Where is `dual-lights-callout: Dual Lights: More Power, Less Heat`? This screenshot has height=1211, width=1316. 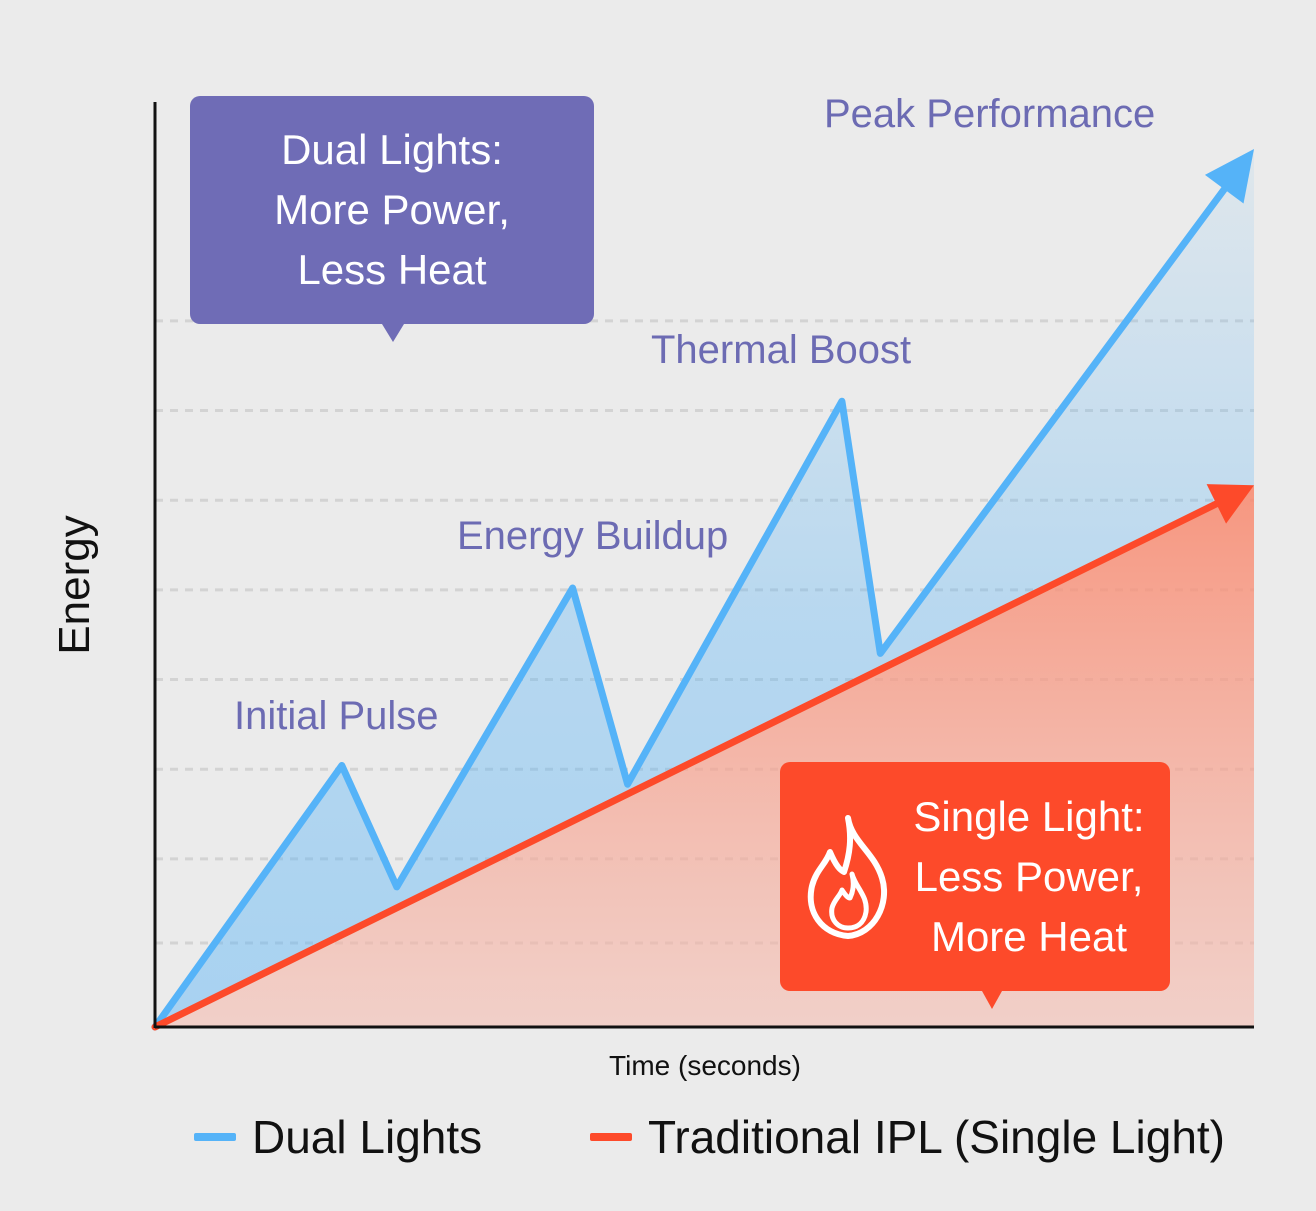 dual-lights-callout: Dual Lights: More Power, Less Heat is located at coordinates (392, 219).